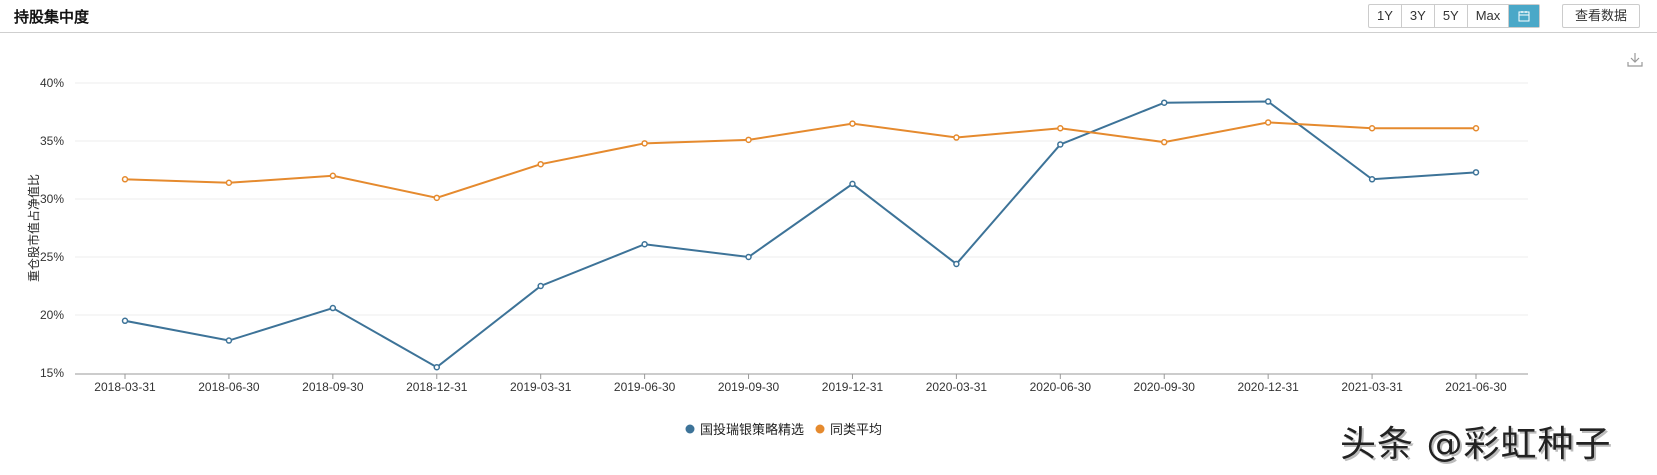 This screenshot has width=1657, height=475. I want to click on x-tick-label: 2018-12-31, so click(437, 387).